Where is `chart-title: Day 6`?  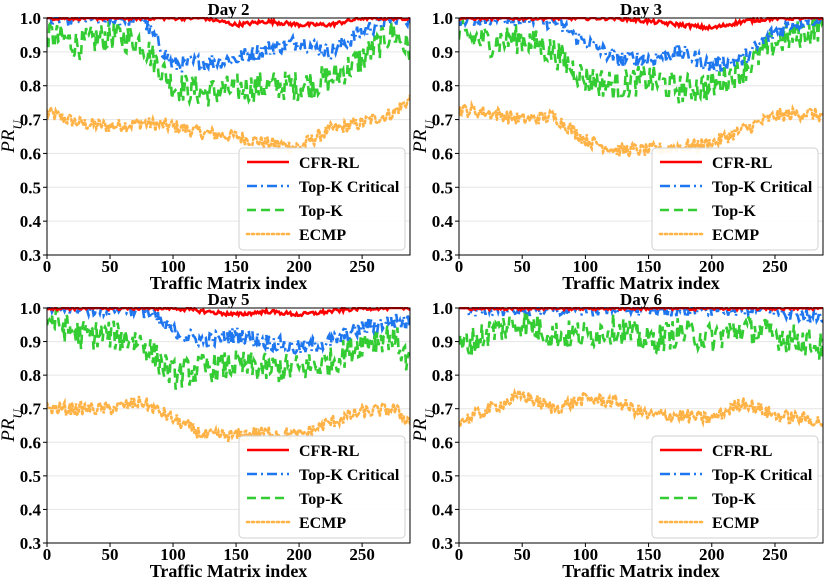
chart-title: Day 6 is located at coordinates (641, 299).